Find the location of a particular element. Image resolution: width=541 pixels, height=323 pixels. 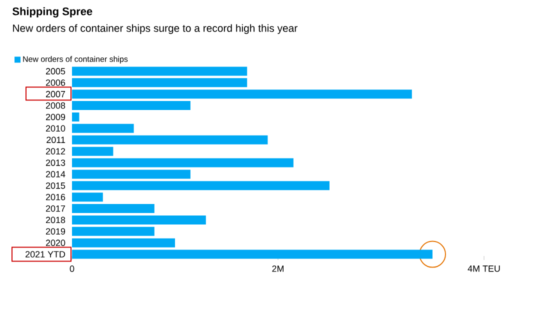

chart-subtitle: New orders of container ships surge to a record high this year is located at coordinates (155, 29).